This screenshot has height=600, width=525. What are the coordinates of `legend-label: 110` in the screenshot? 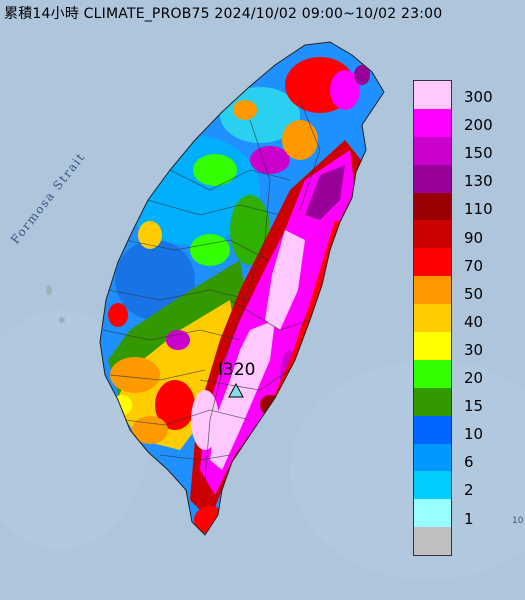 It's located at (478, 209).